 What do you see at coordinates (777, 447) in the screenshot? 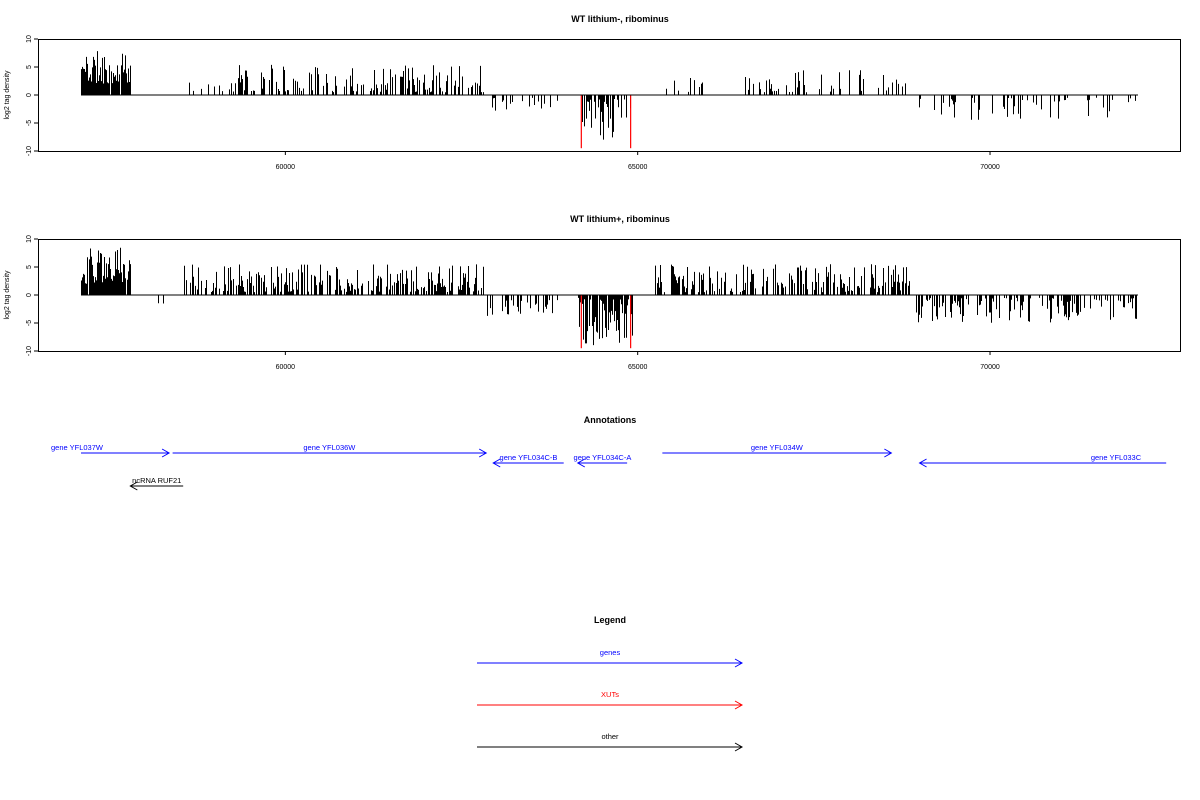
I see `feature-label: gene YFL034W` at bounding box center [777, 447].